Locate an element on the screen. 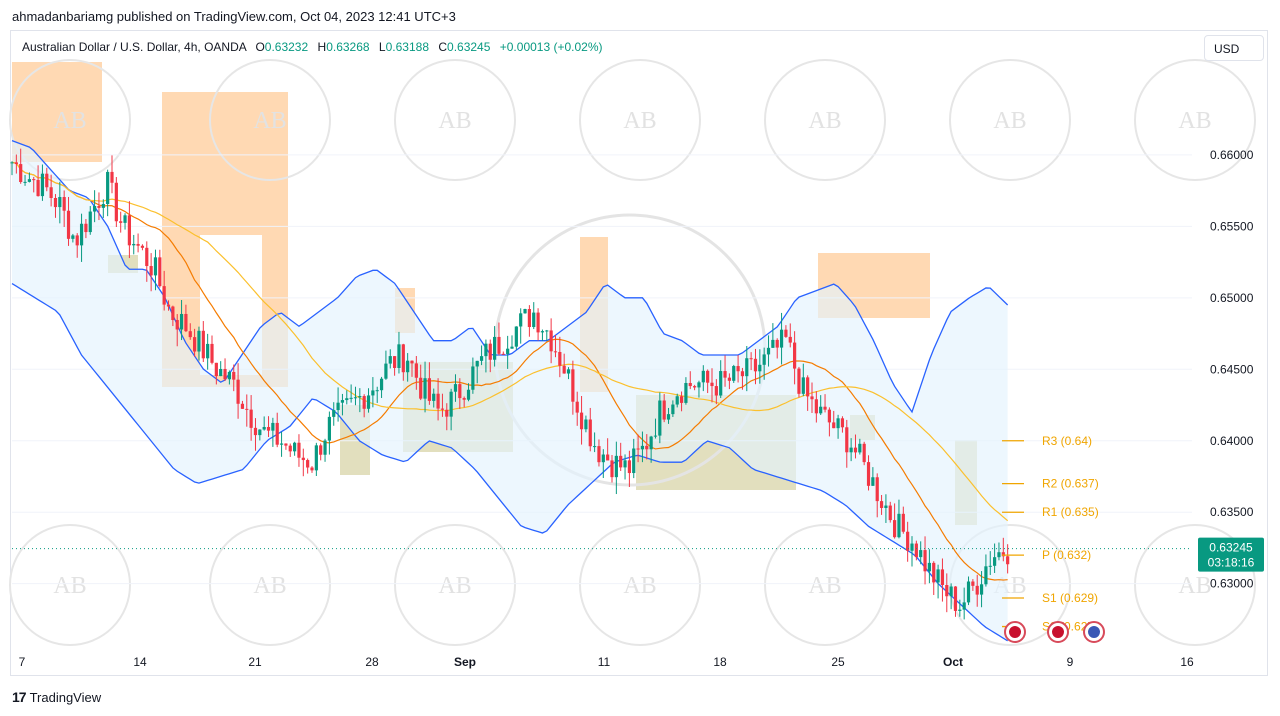 This screenshot has width=1280, height=716. watermark-mark-6-1: AB is located at coordinates (1194, 586).